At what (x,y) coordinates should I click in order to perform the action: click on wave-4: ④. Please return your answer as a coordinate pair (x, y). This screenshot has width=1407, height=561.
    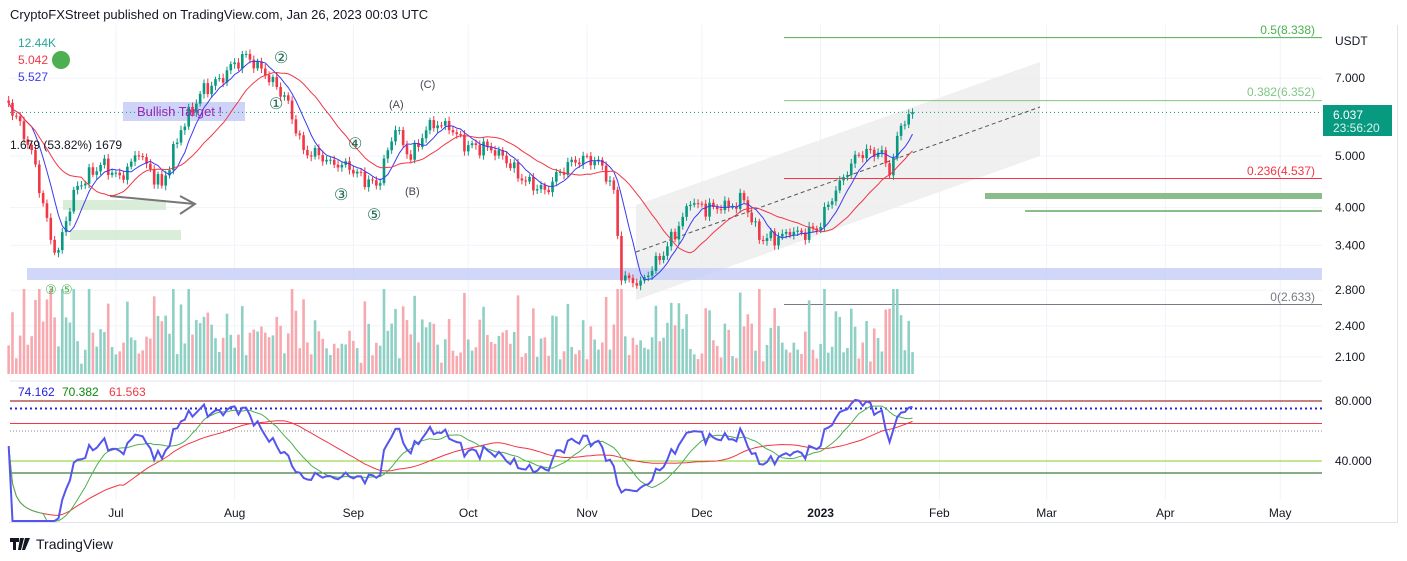
    Looking at the image, I should click on (355, 144).